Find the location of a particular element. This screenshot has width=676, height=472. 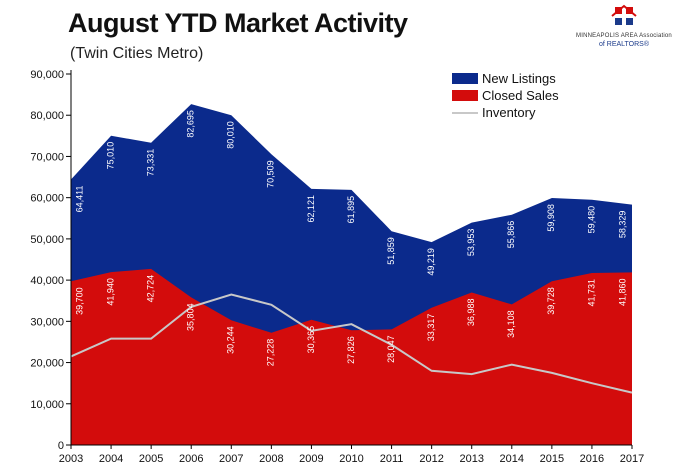

x-tick-label: 2008 is located at coordinates (271, 459).